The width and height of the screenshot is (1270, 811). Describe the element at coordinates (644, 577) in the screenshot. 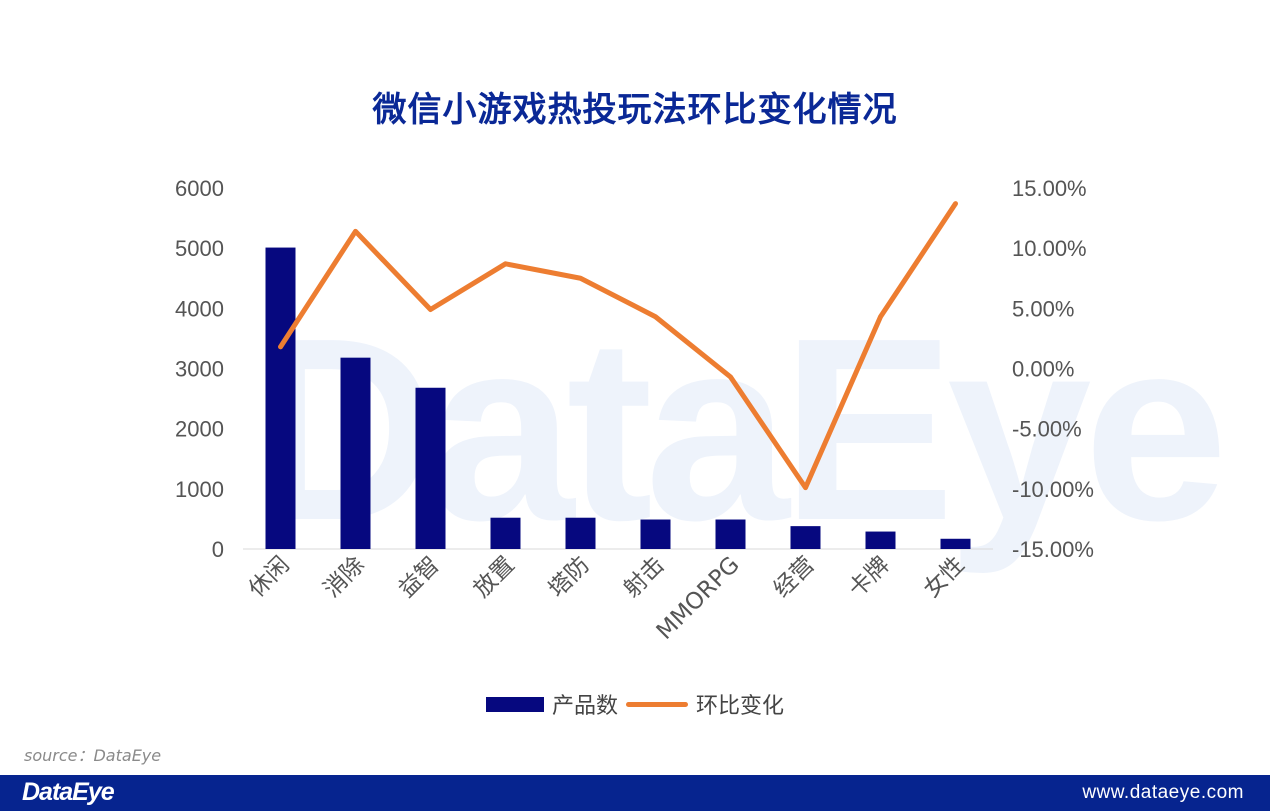

I see `category-label: 射击` at that location.